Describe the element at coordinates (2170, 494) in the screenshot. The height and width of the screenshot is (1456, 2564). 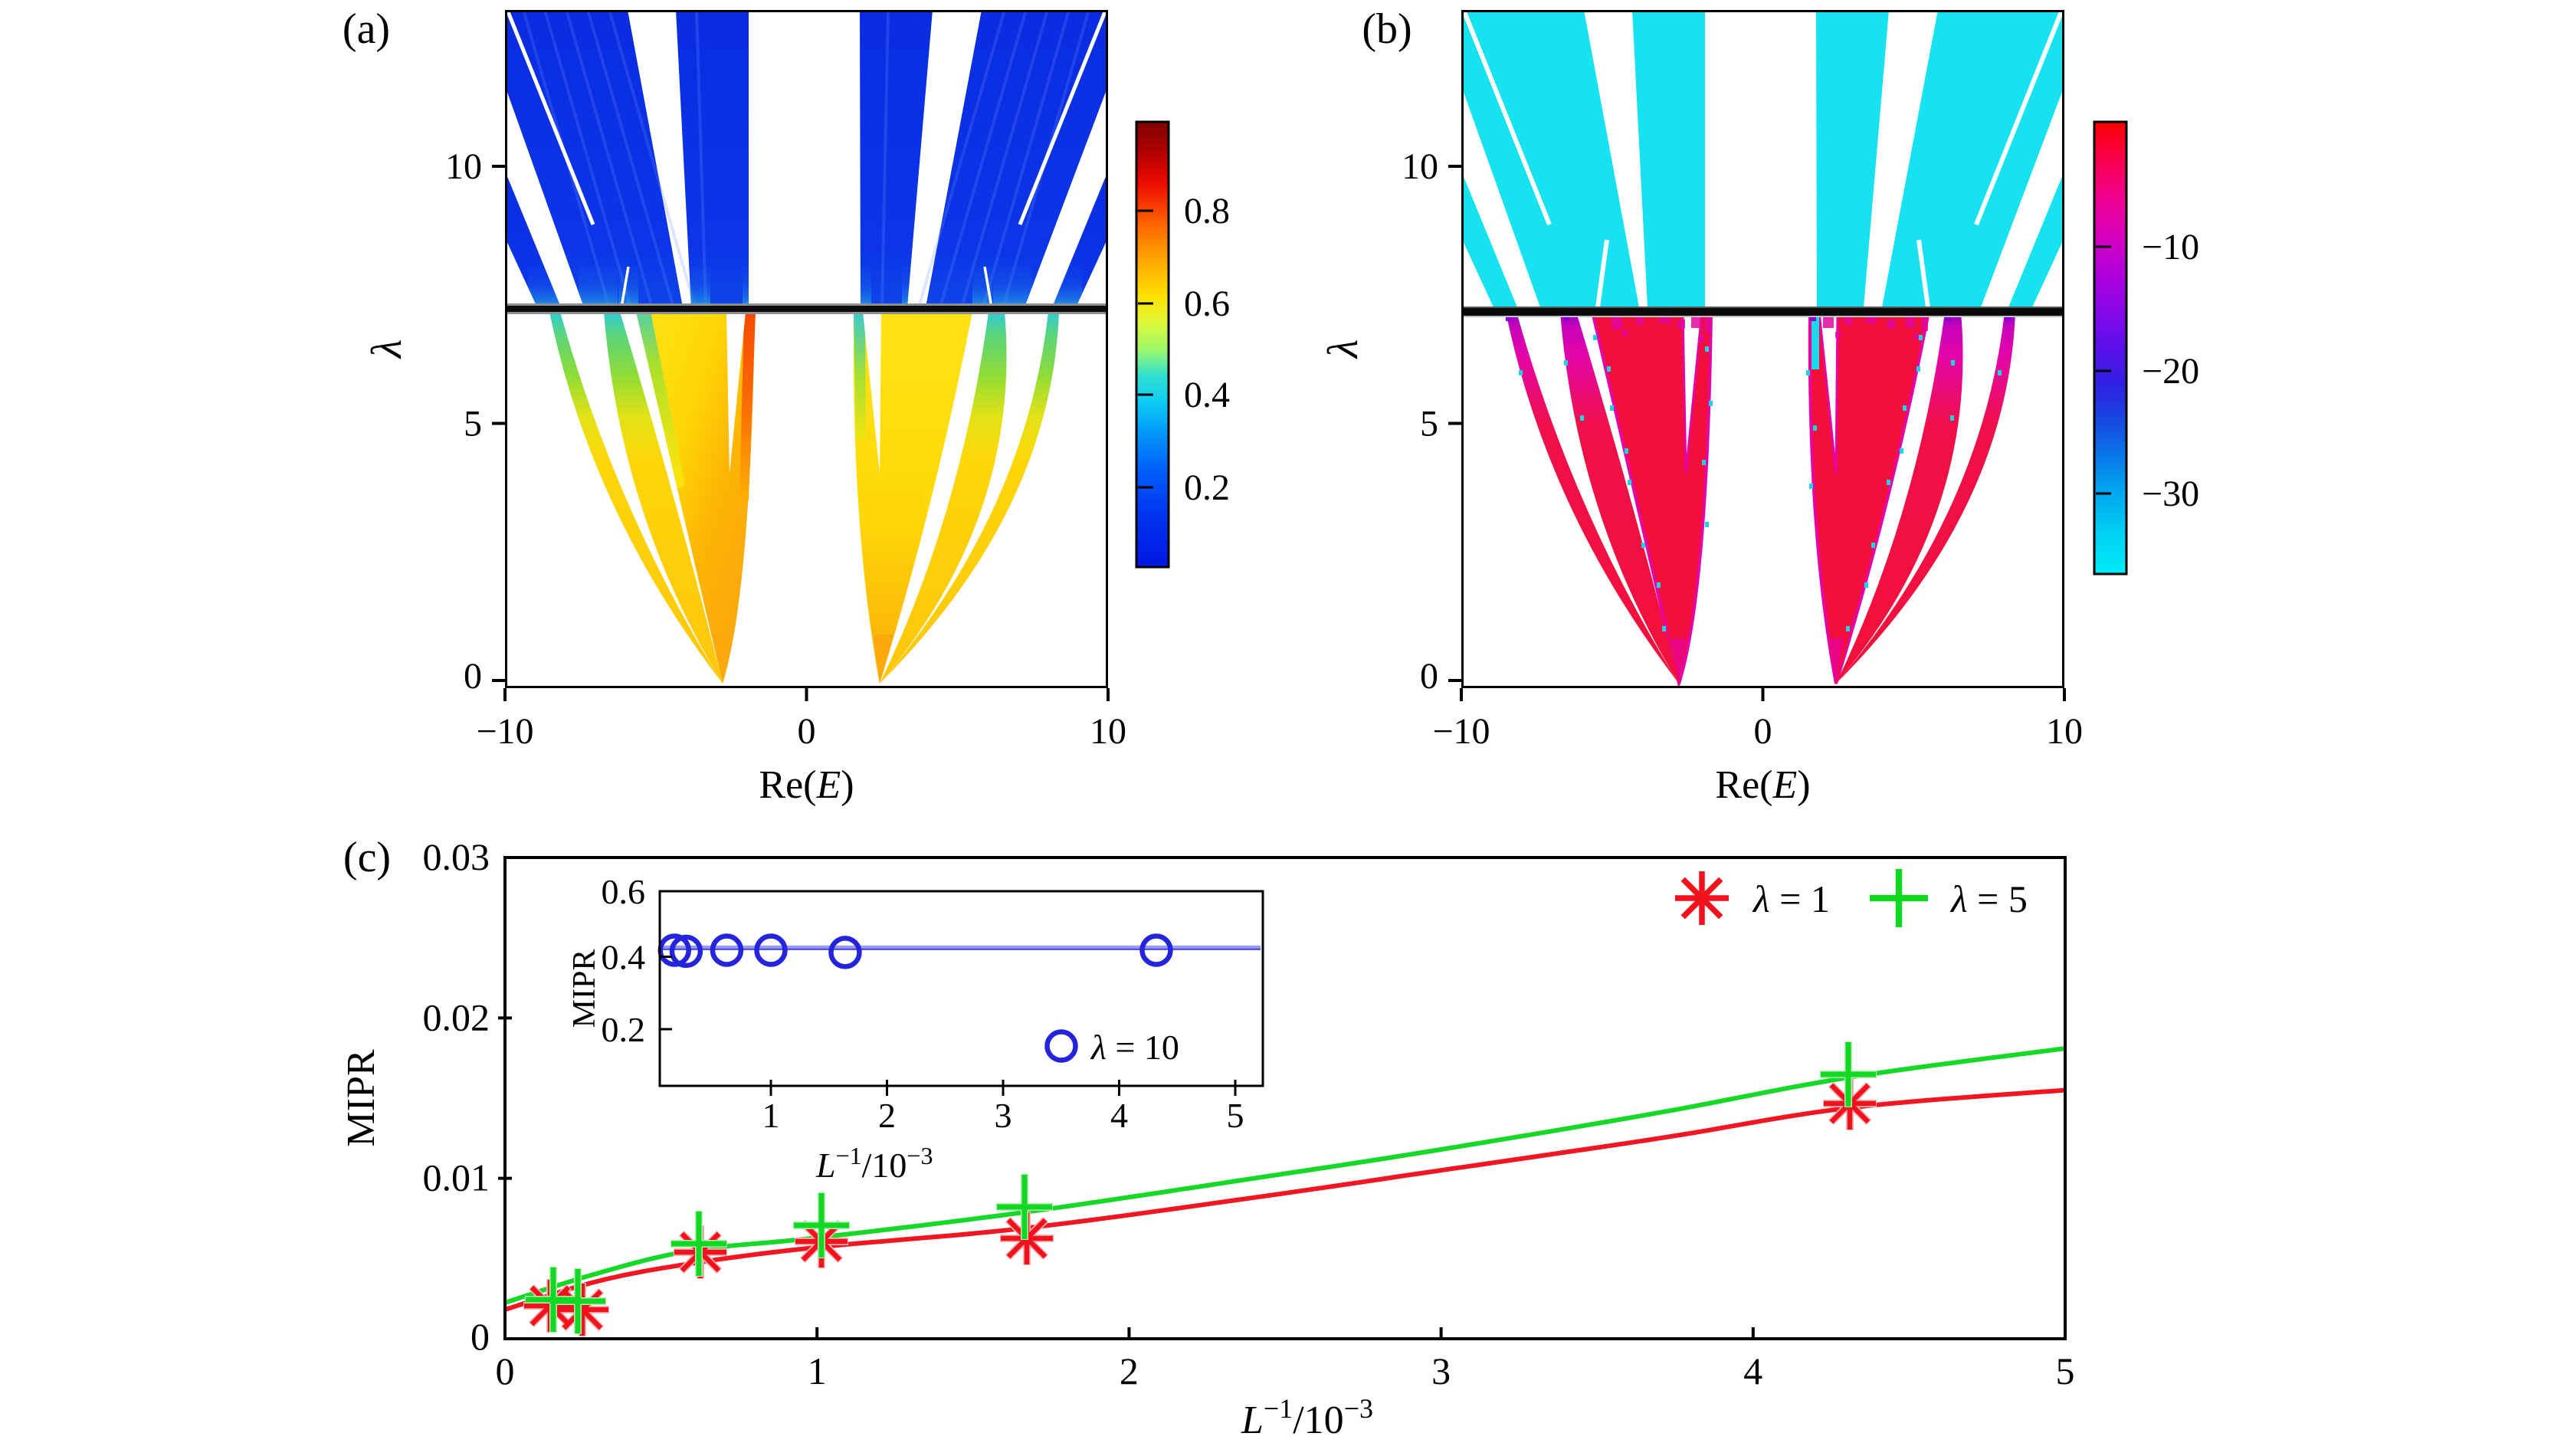
I see `svg-text: −30` at that location.